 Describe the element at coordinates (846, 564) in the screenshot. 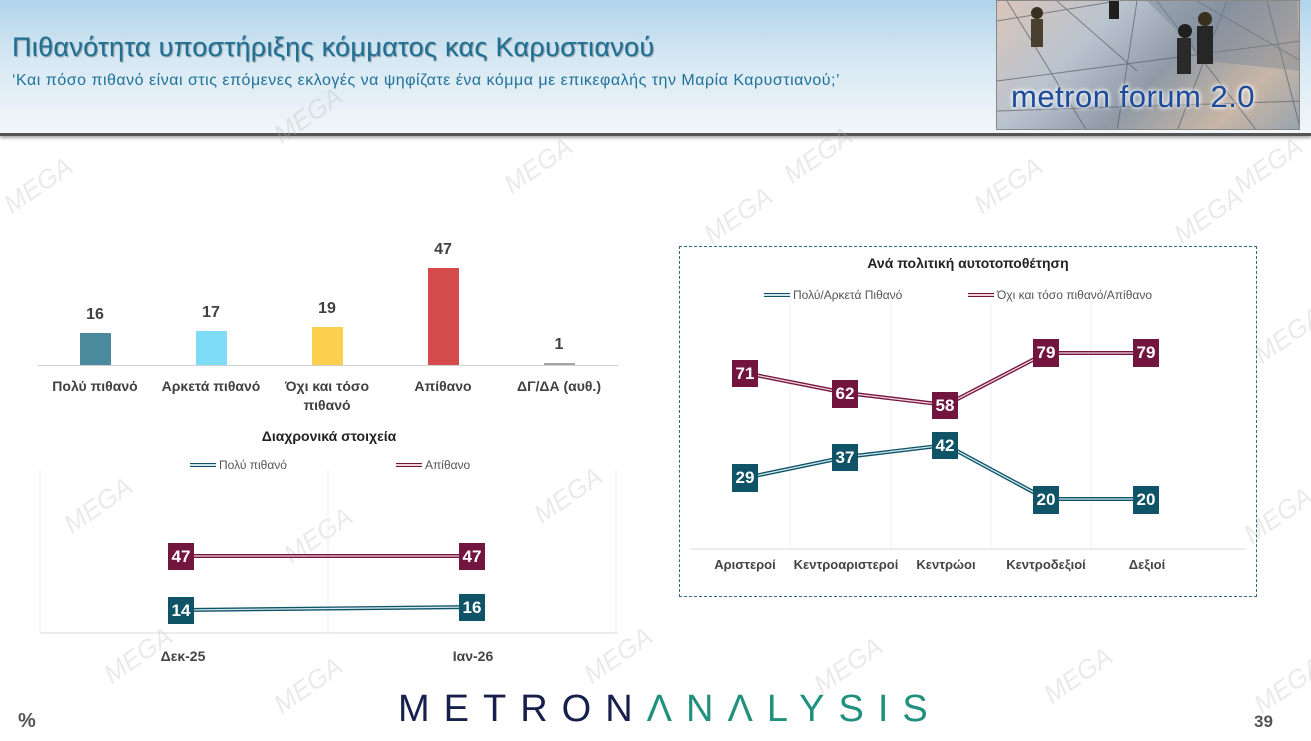

I see `x-axis-label: Κεντροαριστεροί` at that location.